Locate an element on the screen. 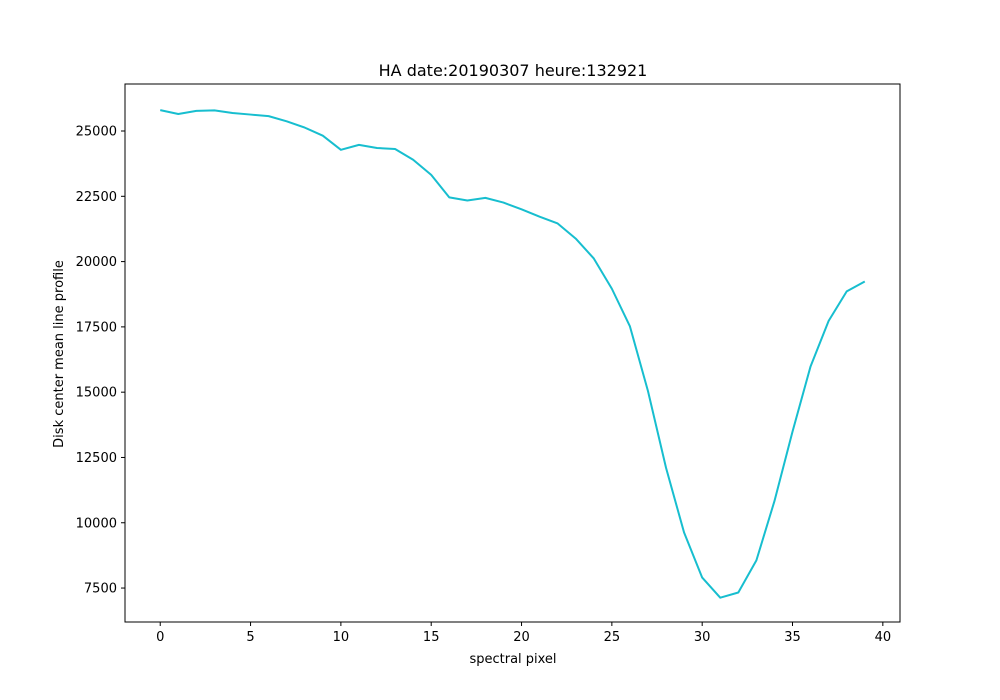 This screenshot has height=700, width=1000. x-tick-label: 30 is located at coordinates (702, 637).